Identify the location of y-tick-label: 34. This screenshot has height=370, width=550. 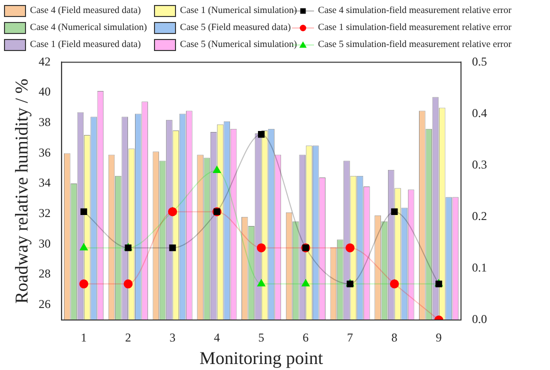
(44, 183).